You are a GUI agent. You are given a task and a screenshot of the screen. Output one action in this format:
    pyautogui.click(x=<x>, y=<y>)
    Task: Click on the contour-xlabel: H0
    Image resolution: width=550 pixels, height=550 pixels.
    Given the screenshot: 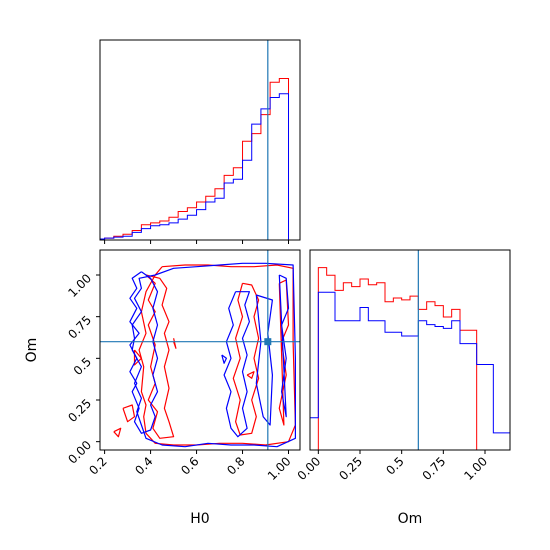 What is the action you would take?
    pyautogui.click(x=199, y=519)
    